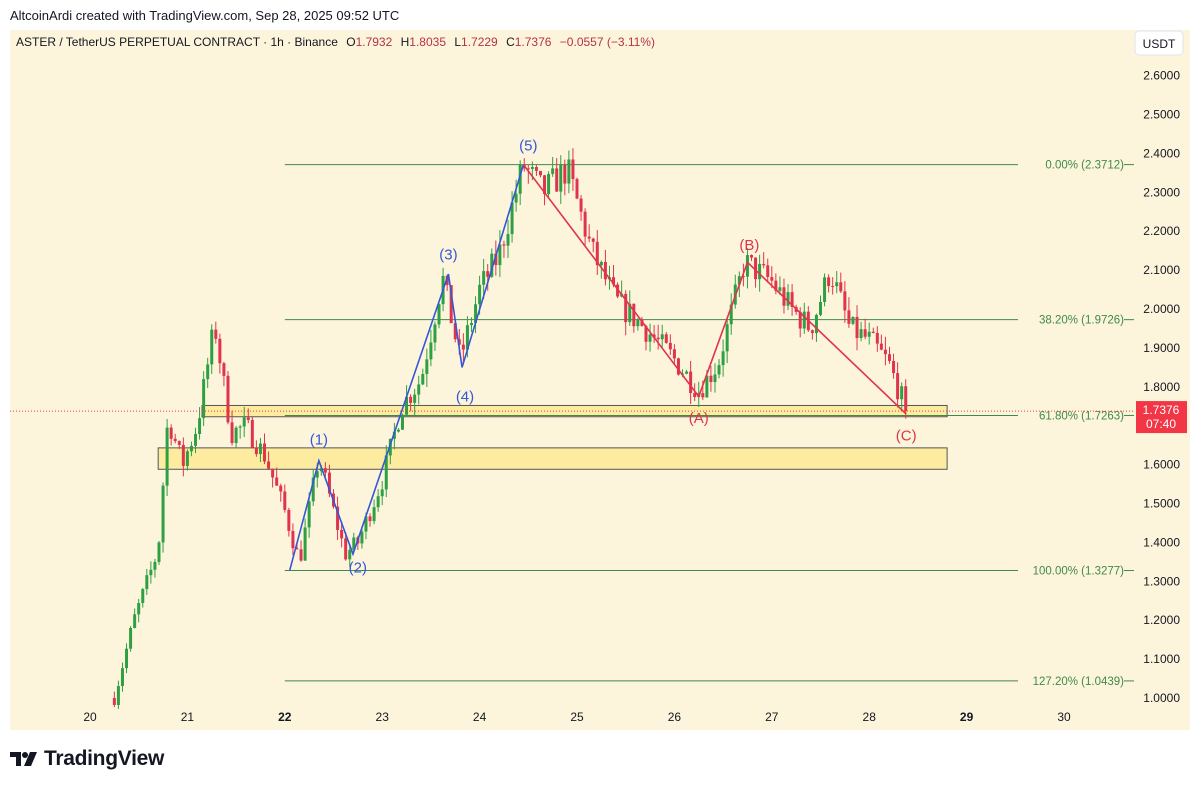  Describe the element at coordinates (104, 758) in the screenshot. I see `tradingview-wordmark: TradingView` at that location.